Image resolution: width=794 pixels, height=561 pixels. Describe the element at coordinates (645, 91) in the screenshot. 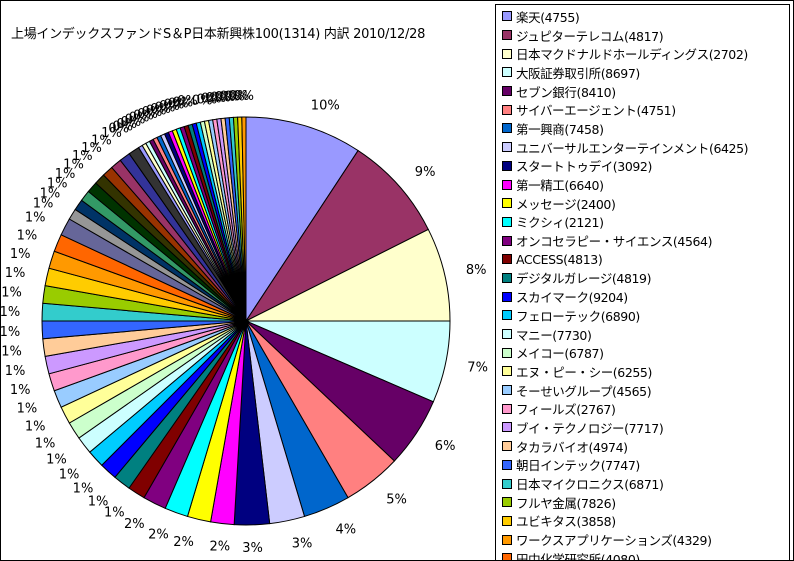

I see `legend-item-5: セブン銀行(8410)` at that location.